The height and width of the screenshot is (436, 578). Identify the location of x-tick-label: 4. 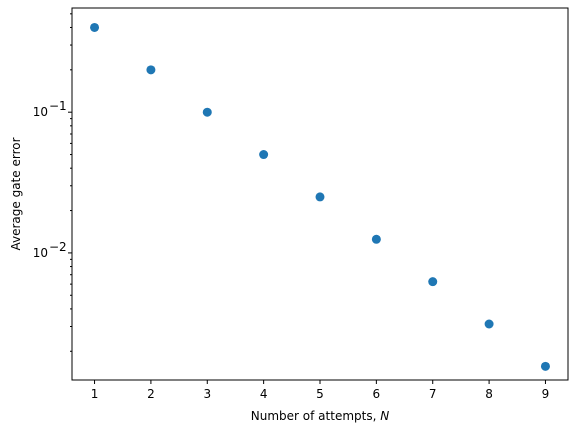
(264, 394).